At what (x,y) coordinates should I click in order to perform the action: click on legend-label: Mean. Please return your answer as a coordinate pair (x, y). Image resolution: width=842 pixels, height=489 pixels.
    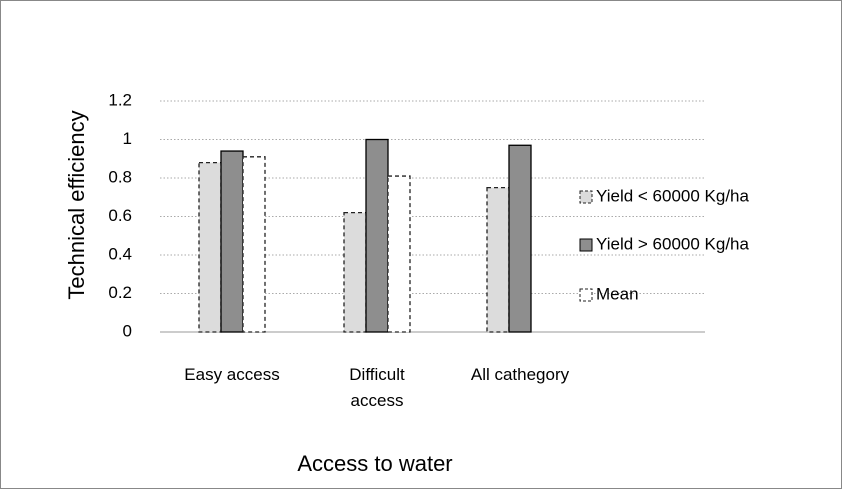
    Looking at the image, I should click on (617, 293).